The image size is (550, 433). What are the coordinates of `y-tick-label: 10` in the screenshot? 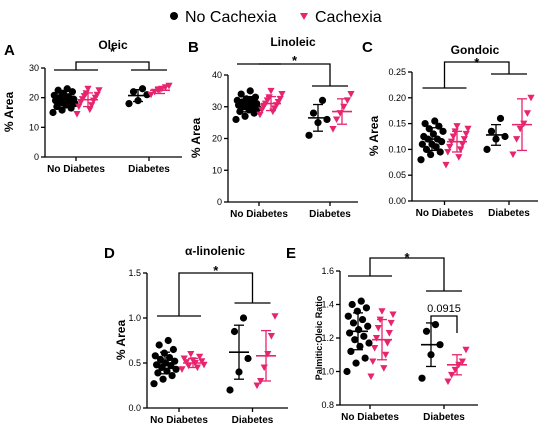 It's located at (34, 127).